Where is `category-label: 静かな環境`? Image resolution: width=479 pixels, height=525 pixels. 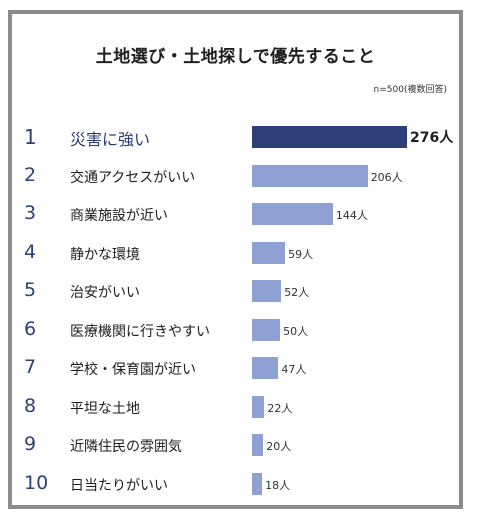
category-label: 静かな環境 is located at coordinates (105, 254).